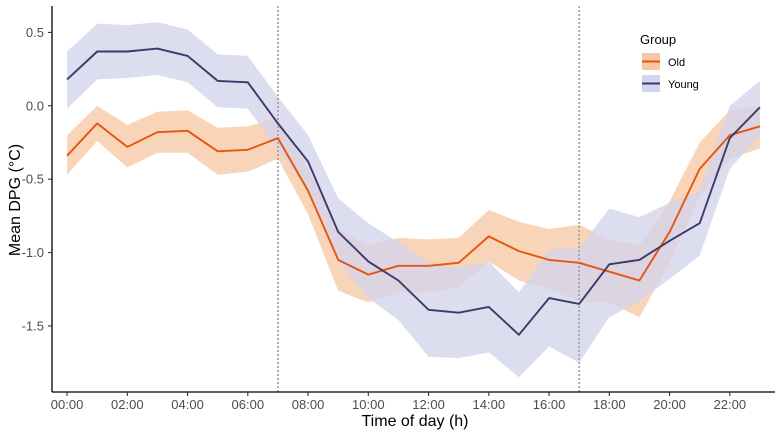 This screenshot has height=433, width=782. Describe the element at coordinates (35, 32) in the screenshot. I see `y-tick-label: 0.5` at that location.